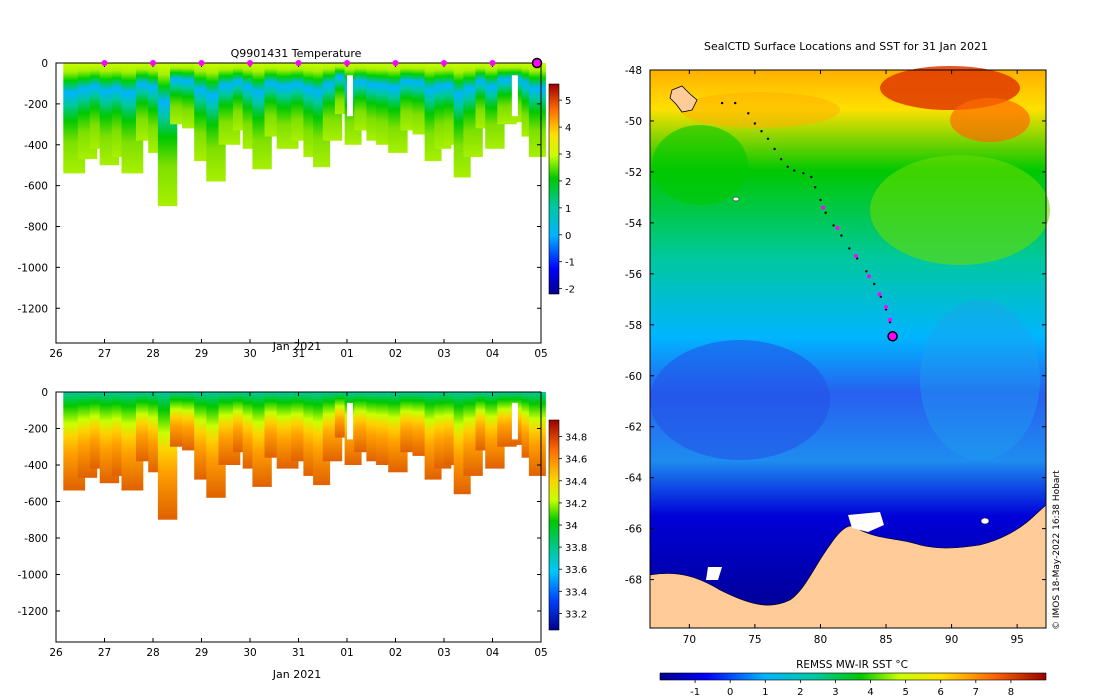 Image resolution: width=1100 pixels, height=700 pixels. I want to click on sst-colorbar-tick-label: 8, so click(1011, 692).